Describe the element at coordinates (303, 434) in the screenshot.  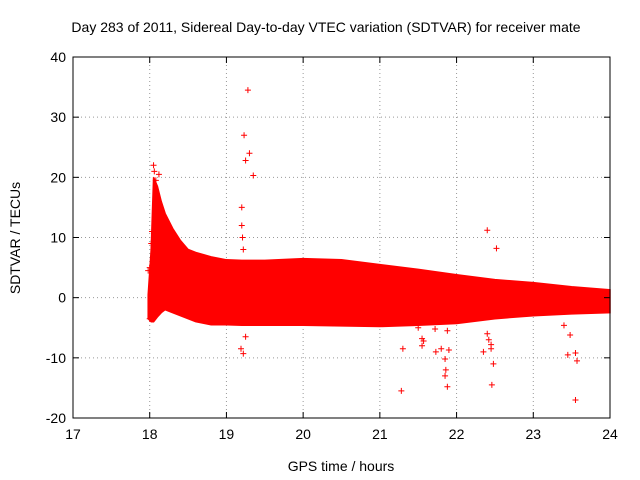
I see `x-tick-label: 20` at that location.